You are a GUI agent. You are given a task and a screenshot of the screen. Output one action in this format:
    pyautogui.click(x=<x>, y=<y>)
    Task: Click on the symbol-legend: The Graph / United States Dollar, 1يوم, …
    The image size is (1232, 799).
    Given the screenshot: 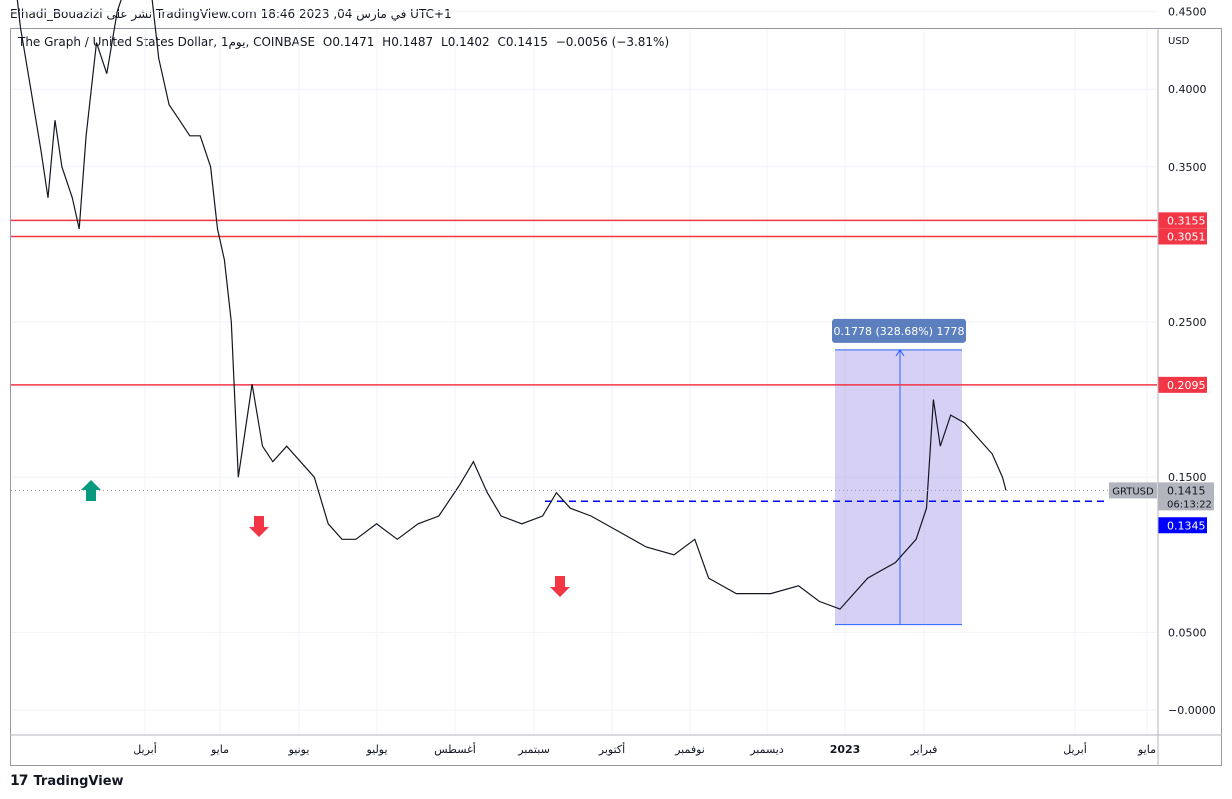 What is the action you would take?
    pyautogui.click(x=345, y=42)
    